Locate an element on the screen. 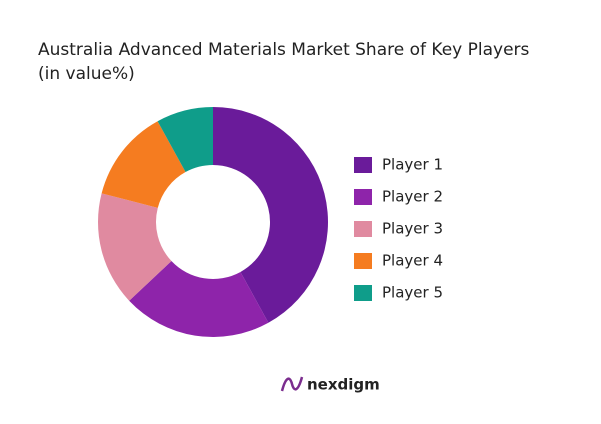  legend-label: Player 1 is located at coordinates (412, 165).